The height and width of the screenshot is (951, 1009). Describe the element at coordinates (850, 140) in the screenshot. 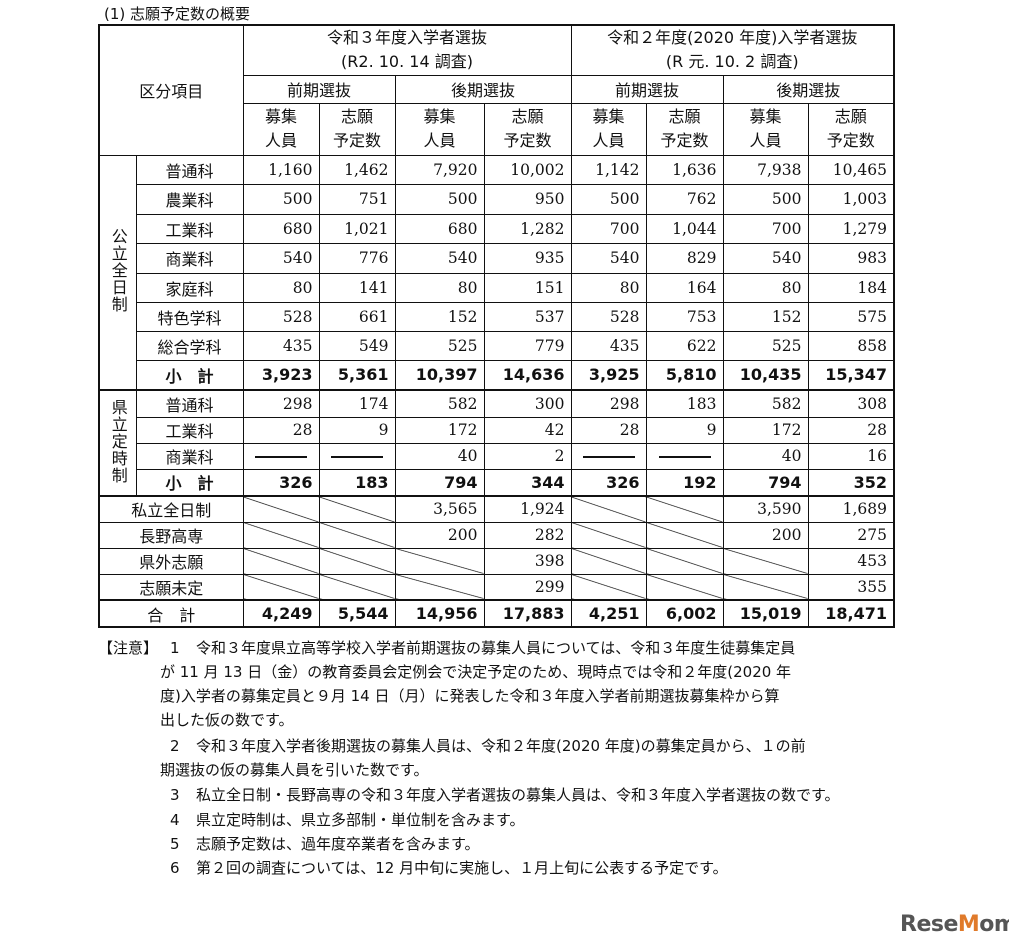

I see `column-header-line: 予定数` at that location.